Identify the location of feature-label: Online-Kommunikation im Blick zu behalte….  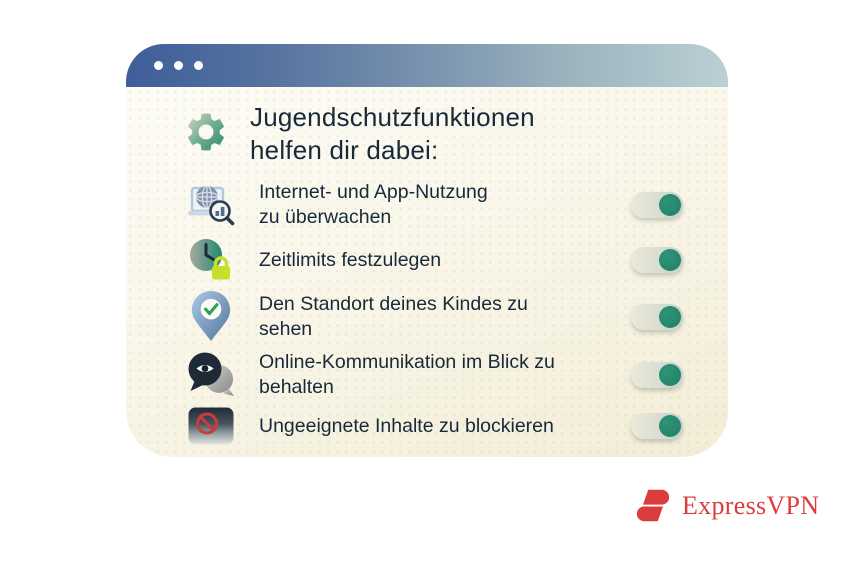
(407, 374).